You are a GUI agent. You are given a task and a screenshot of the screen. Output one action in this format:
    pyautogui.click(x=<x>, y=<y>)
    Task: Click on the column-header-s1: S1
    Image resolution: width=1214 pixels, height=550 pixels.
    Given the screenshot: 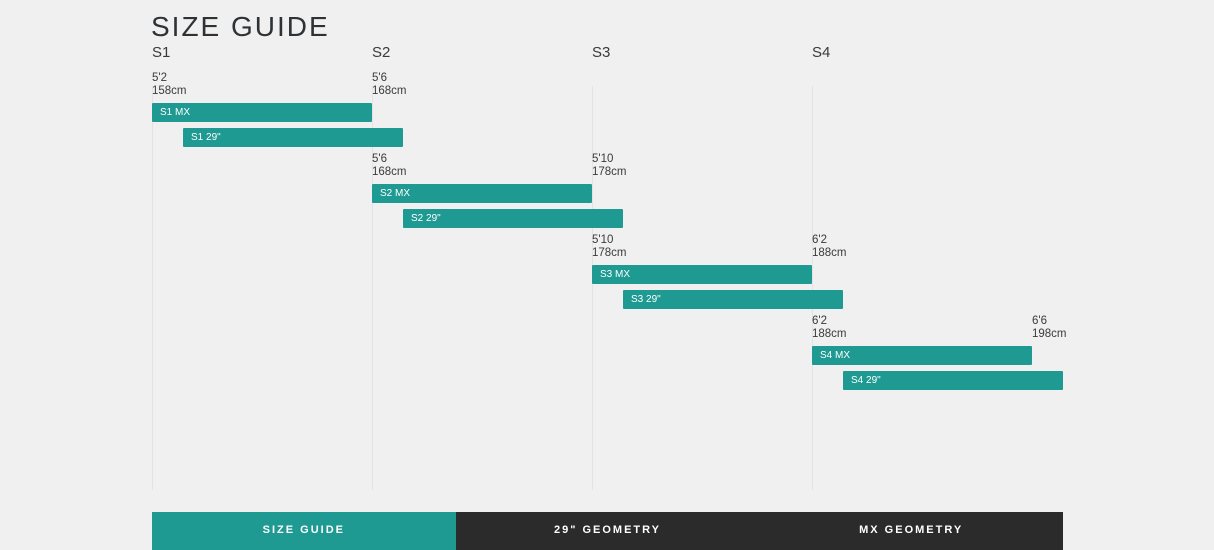 What is the action you would take?
    pyautogui.click(x=161, y=52)
    